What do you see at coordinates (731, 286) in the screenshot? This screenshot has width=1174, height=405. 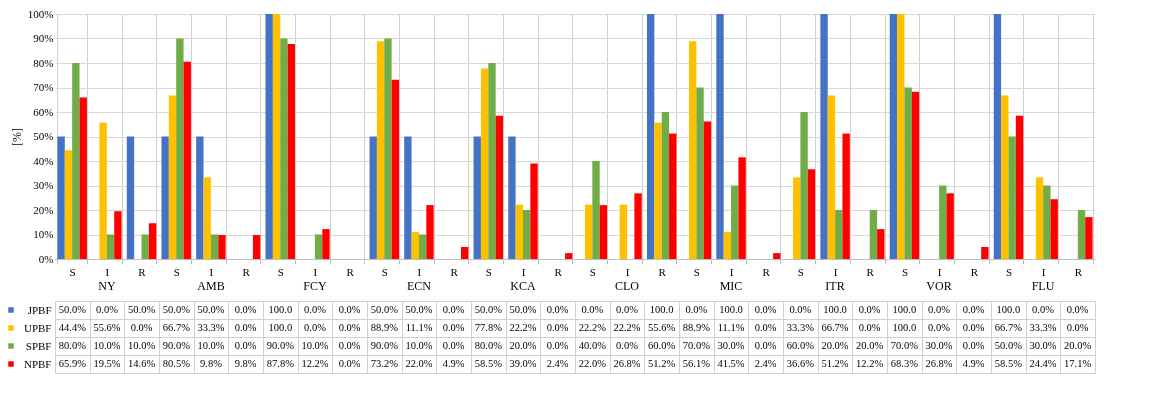 I see `text: MIC` at bounding box center [731, 286].